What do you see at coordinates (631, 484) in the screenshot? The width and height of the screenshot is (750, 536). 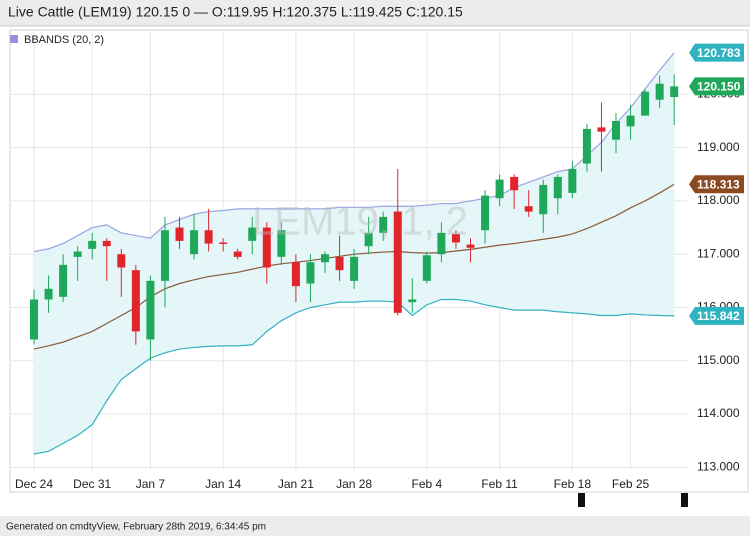 I see `x-tick-label: Feb 25` at bounding box center [631, 484].